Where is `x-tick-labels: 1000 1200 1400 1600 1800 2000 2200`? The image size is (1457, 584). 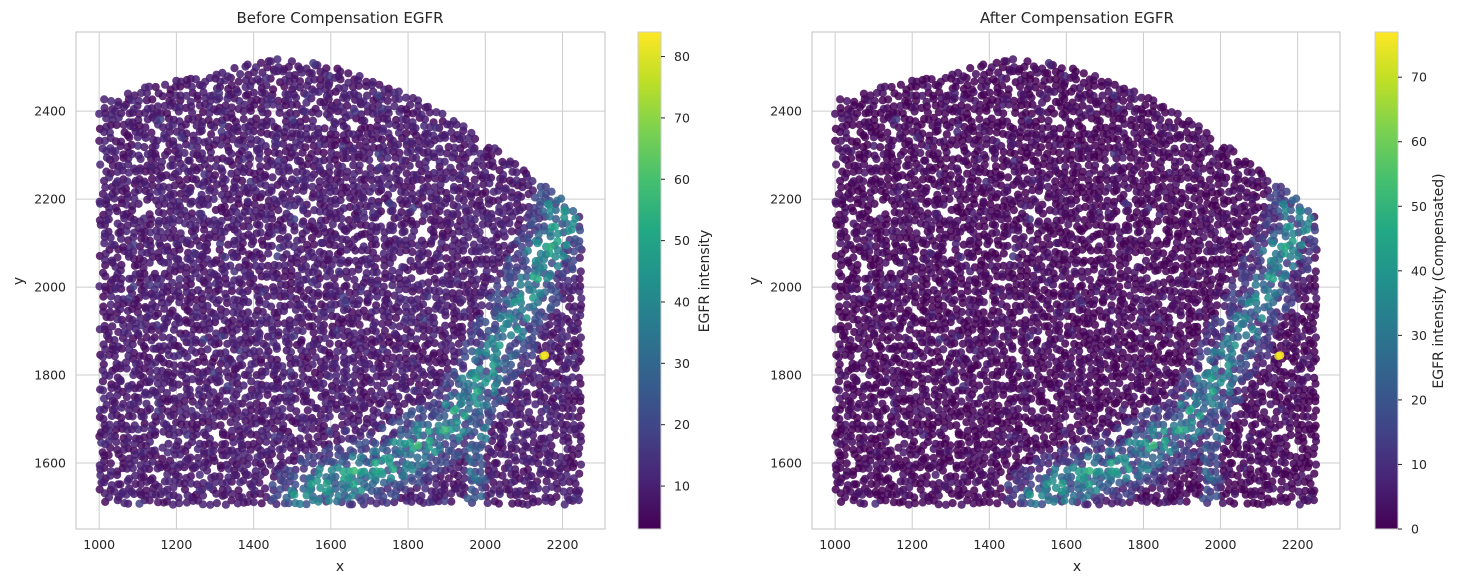
x-tick-labels: 1000 1200 1400 1600 1800 2000 2200 is located at coordinates (330, 544).